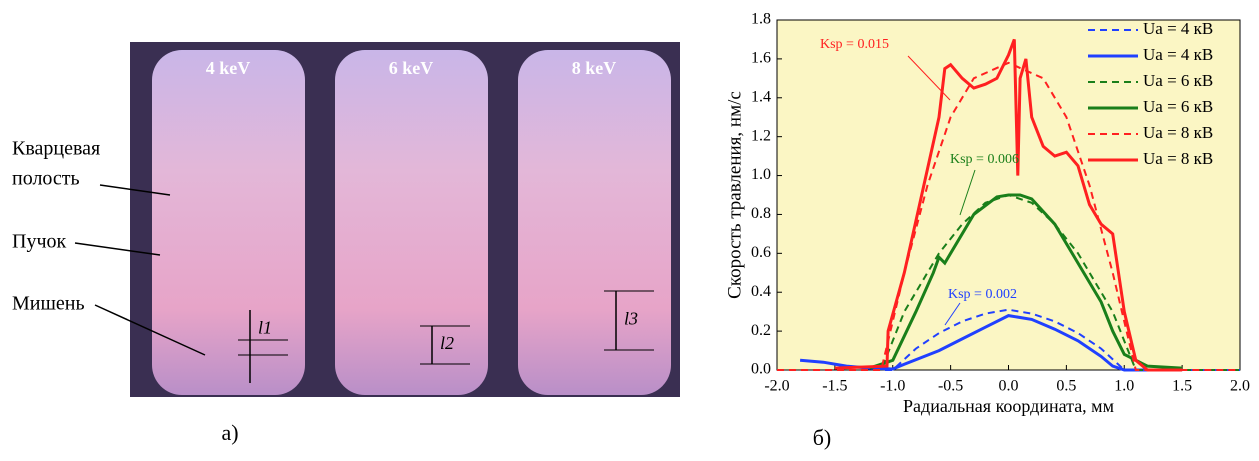 This screenshot has width=1259, height=461. Describe the element at coordinates (761, 58) in the screenshot. I see `y-tick-label: 1.6` at that location.